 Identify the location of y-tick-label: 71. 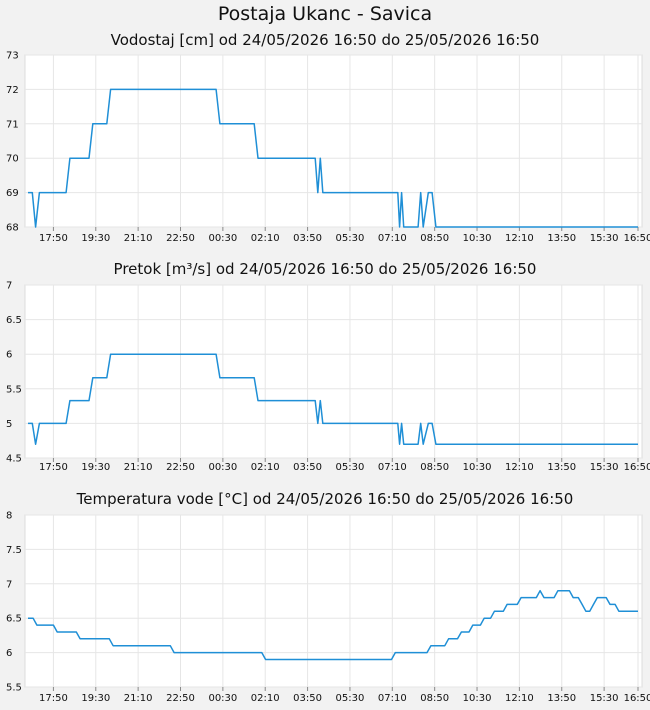
(12, 124).